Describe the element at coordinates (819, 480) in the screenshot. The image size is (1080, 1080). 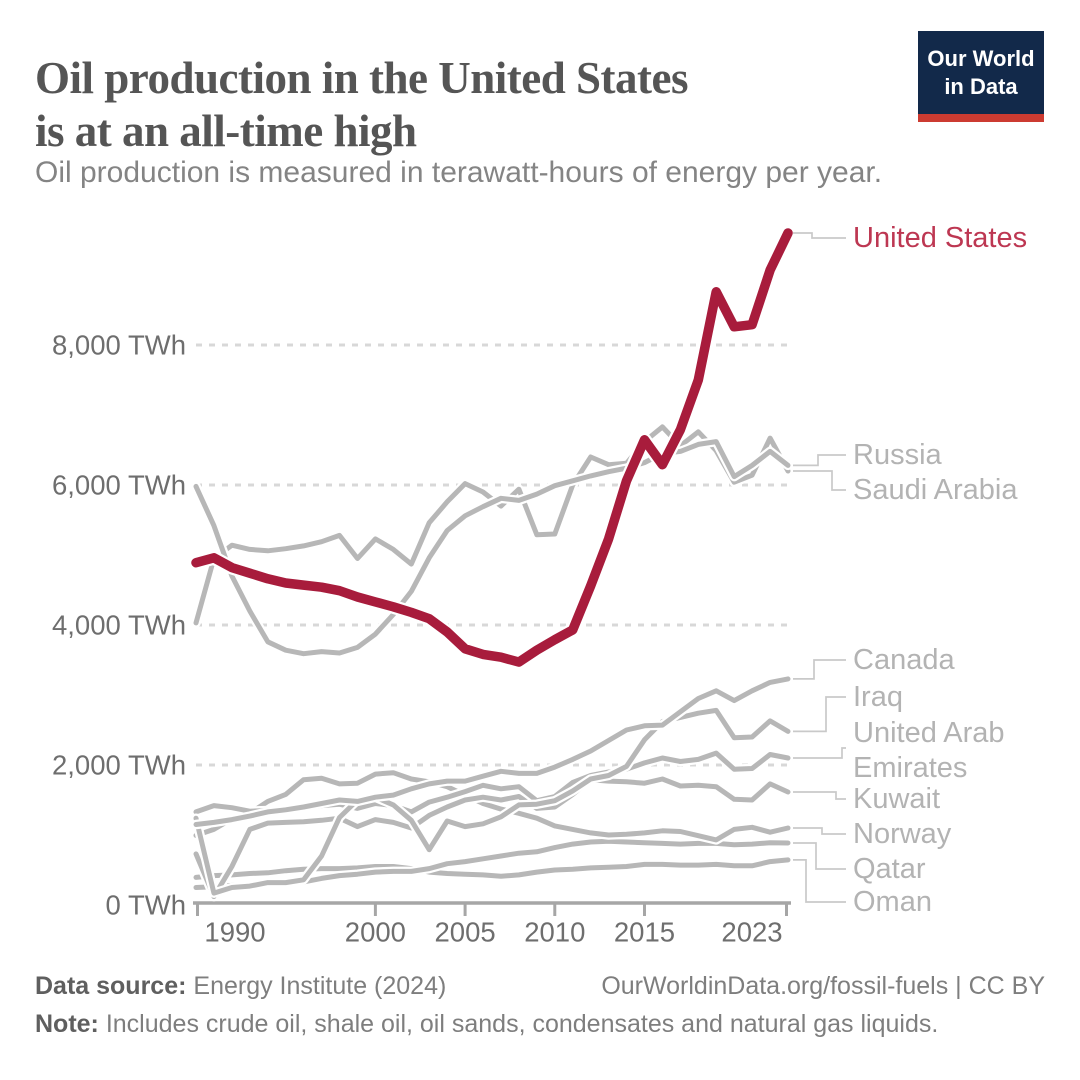
I see `legend-connector-saudi-arabia` at that location.